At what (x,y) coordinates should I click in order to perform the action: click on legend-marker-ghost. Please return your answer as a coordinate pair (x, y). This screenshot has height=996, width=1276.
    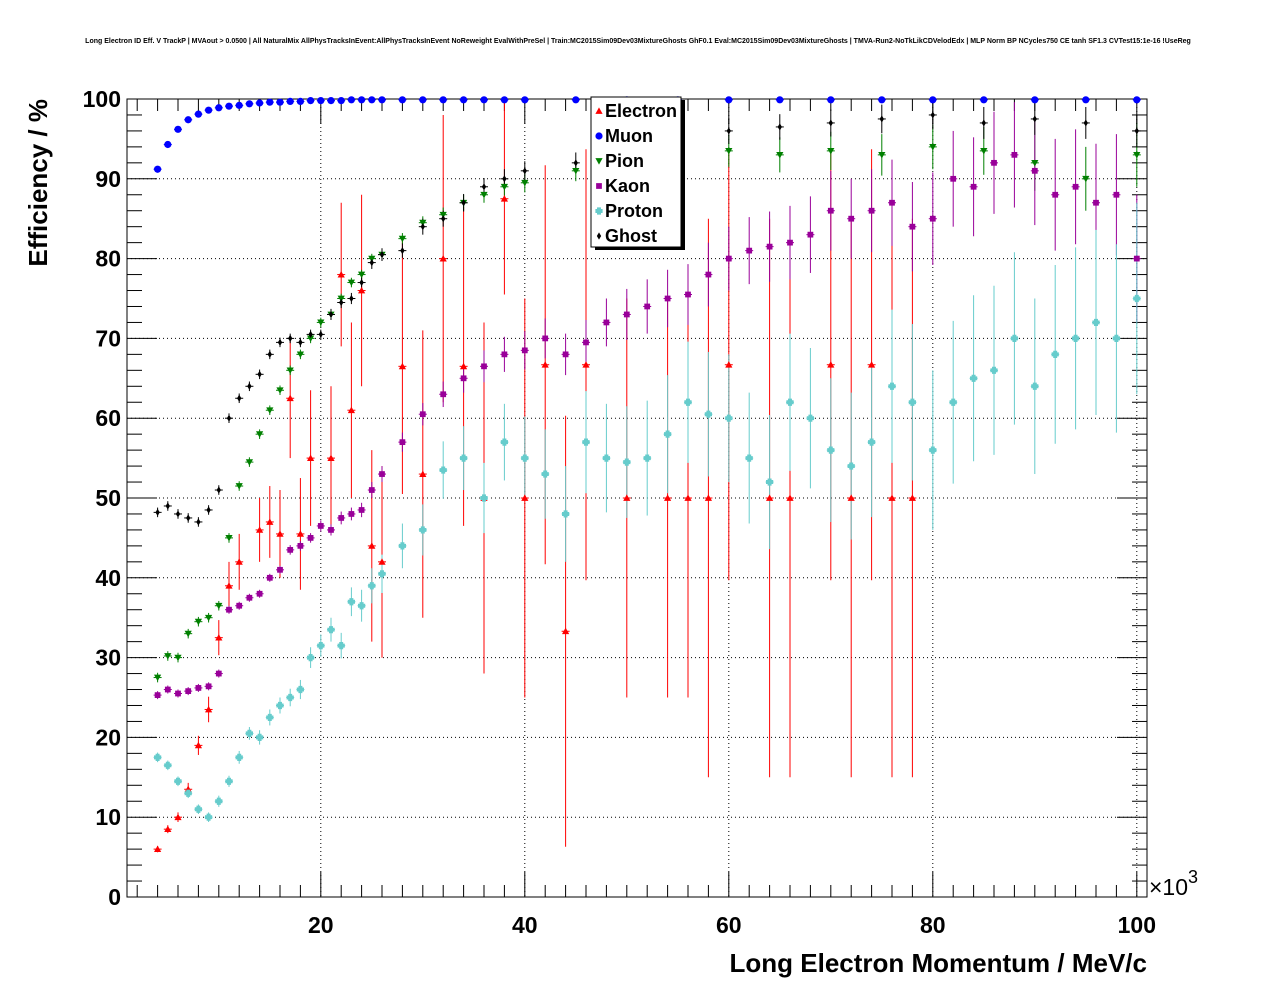
    Looking at the image, I should click on (599, 236).